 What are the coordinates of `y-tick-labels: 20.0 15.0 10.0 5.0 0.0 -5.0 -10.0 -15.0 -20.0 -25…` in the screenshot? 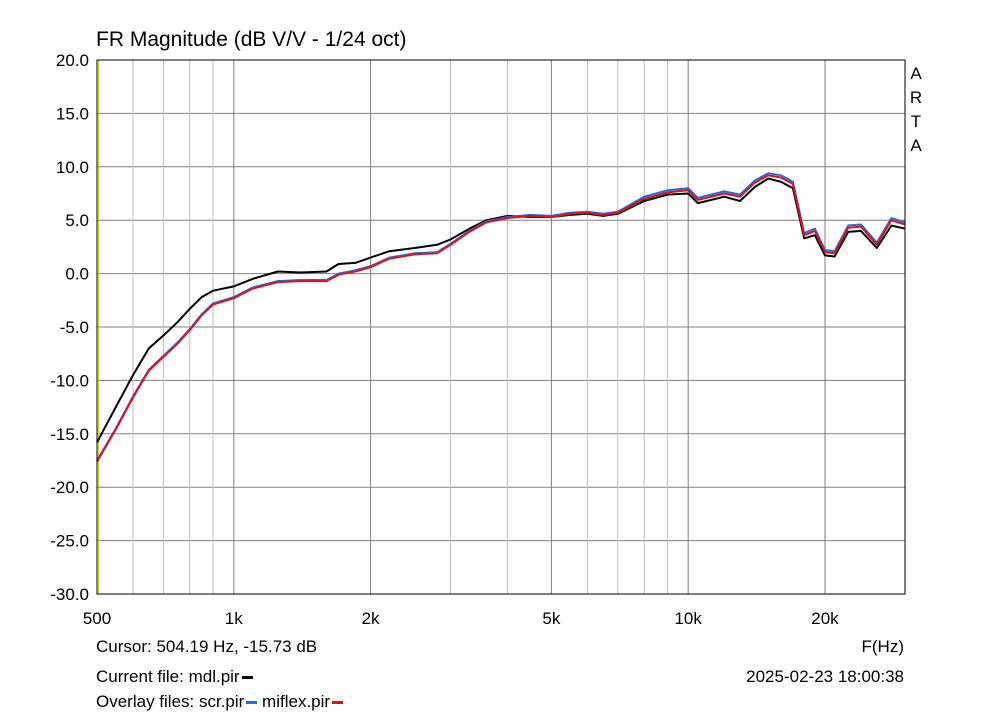 It's located at (69, 327).